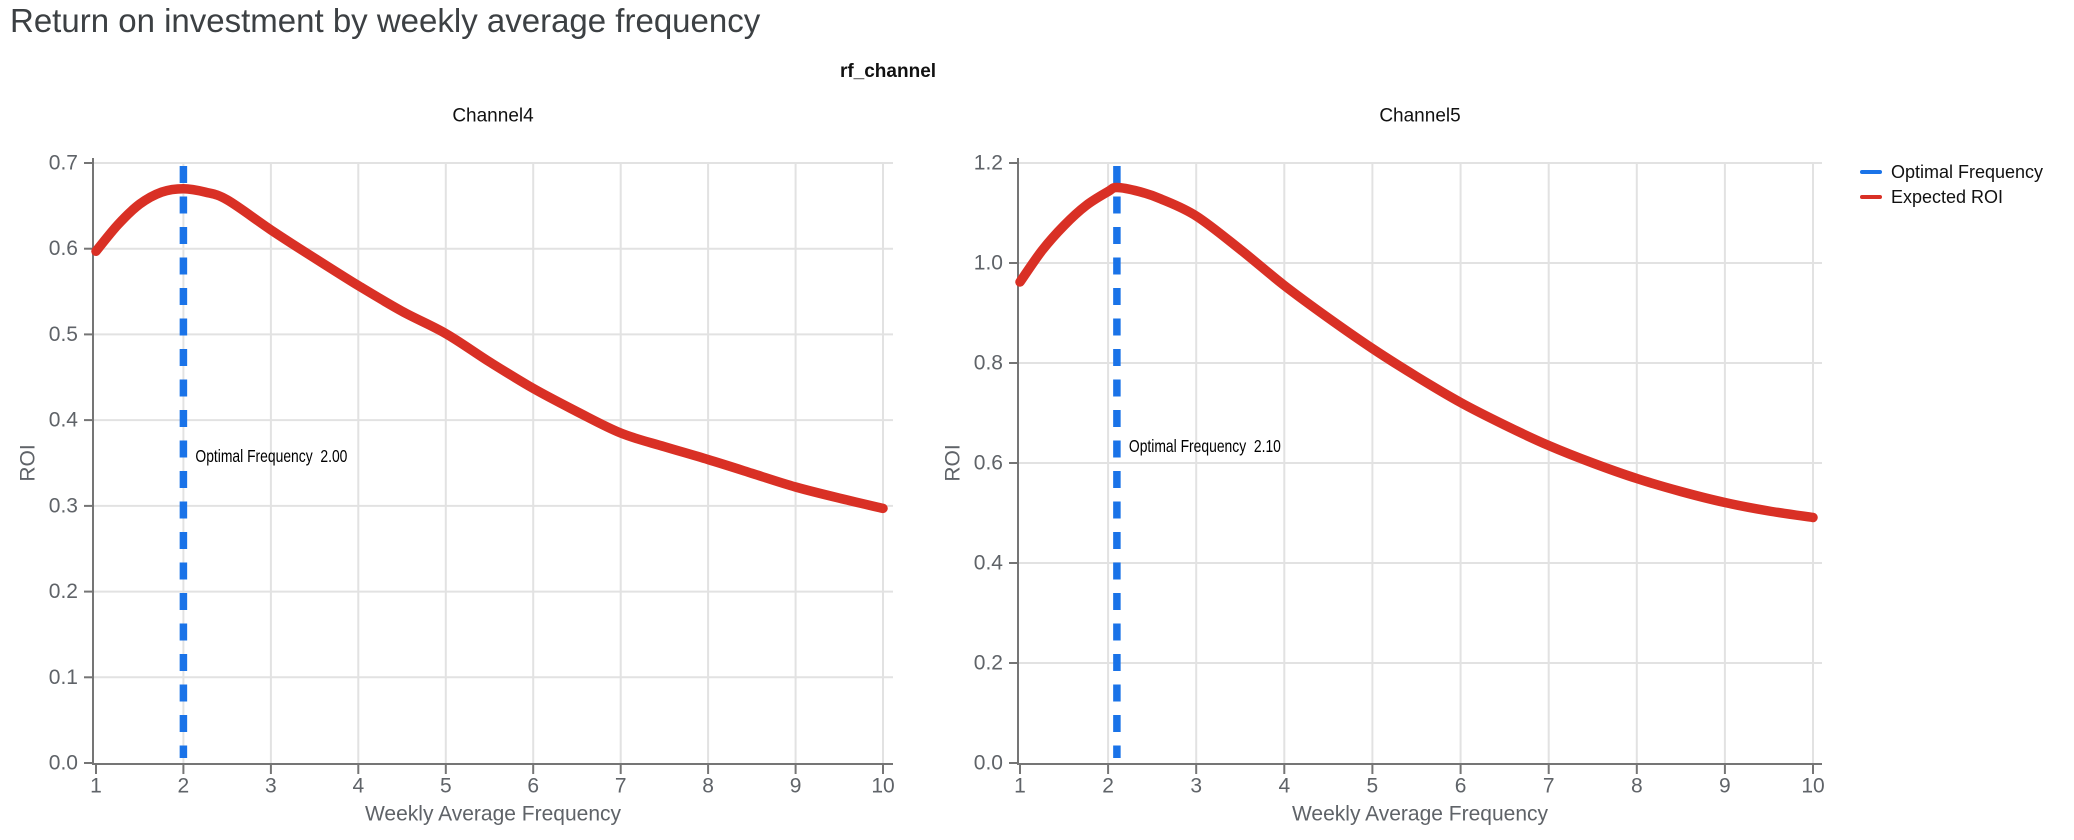  Describe the element at coordinates (1419, 116) in the screenshot. I see `subplot-title-channel5: Channel5` at that location.